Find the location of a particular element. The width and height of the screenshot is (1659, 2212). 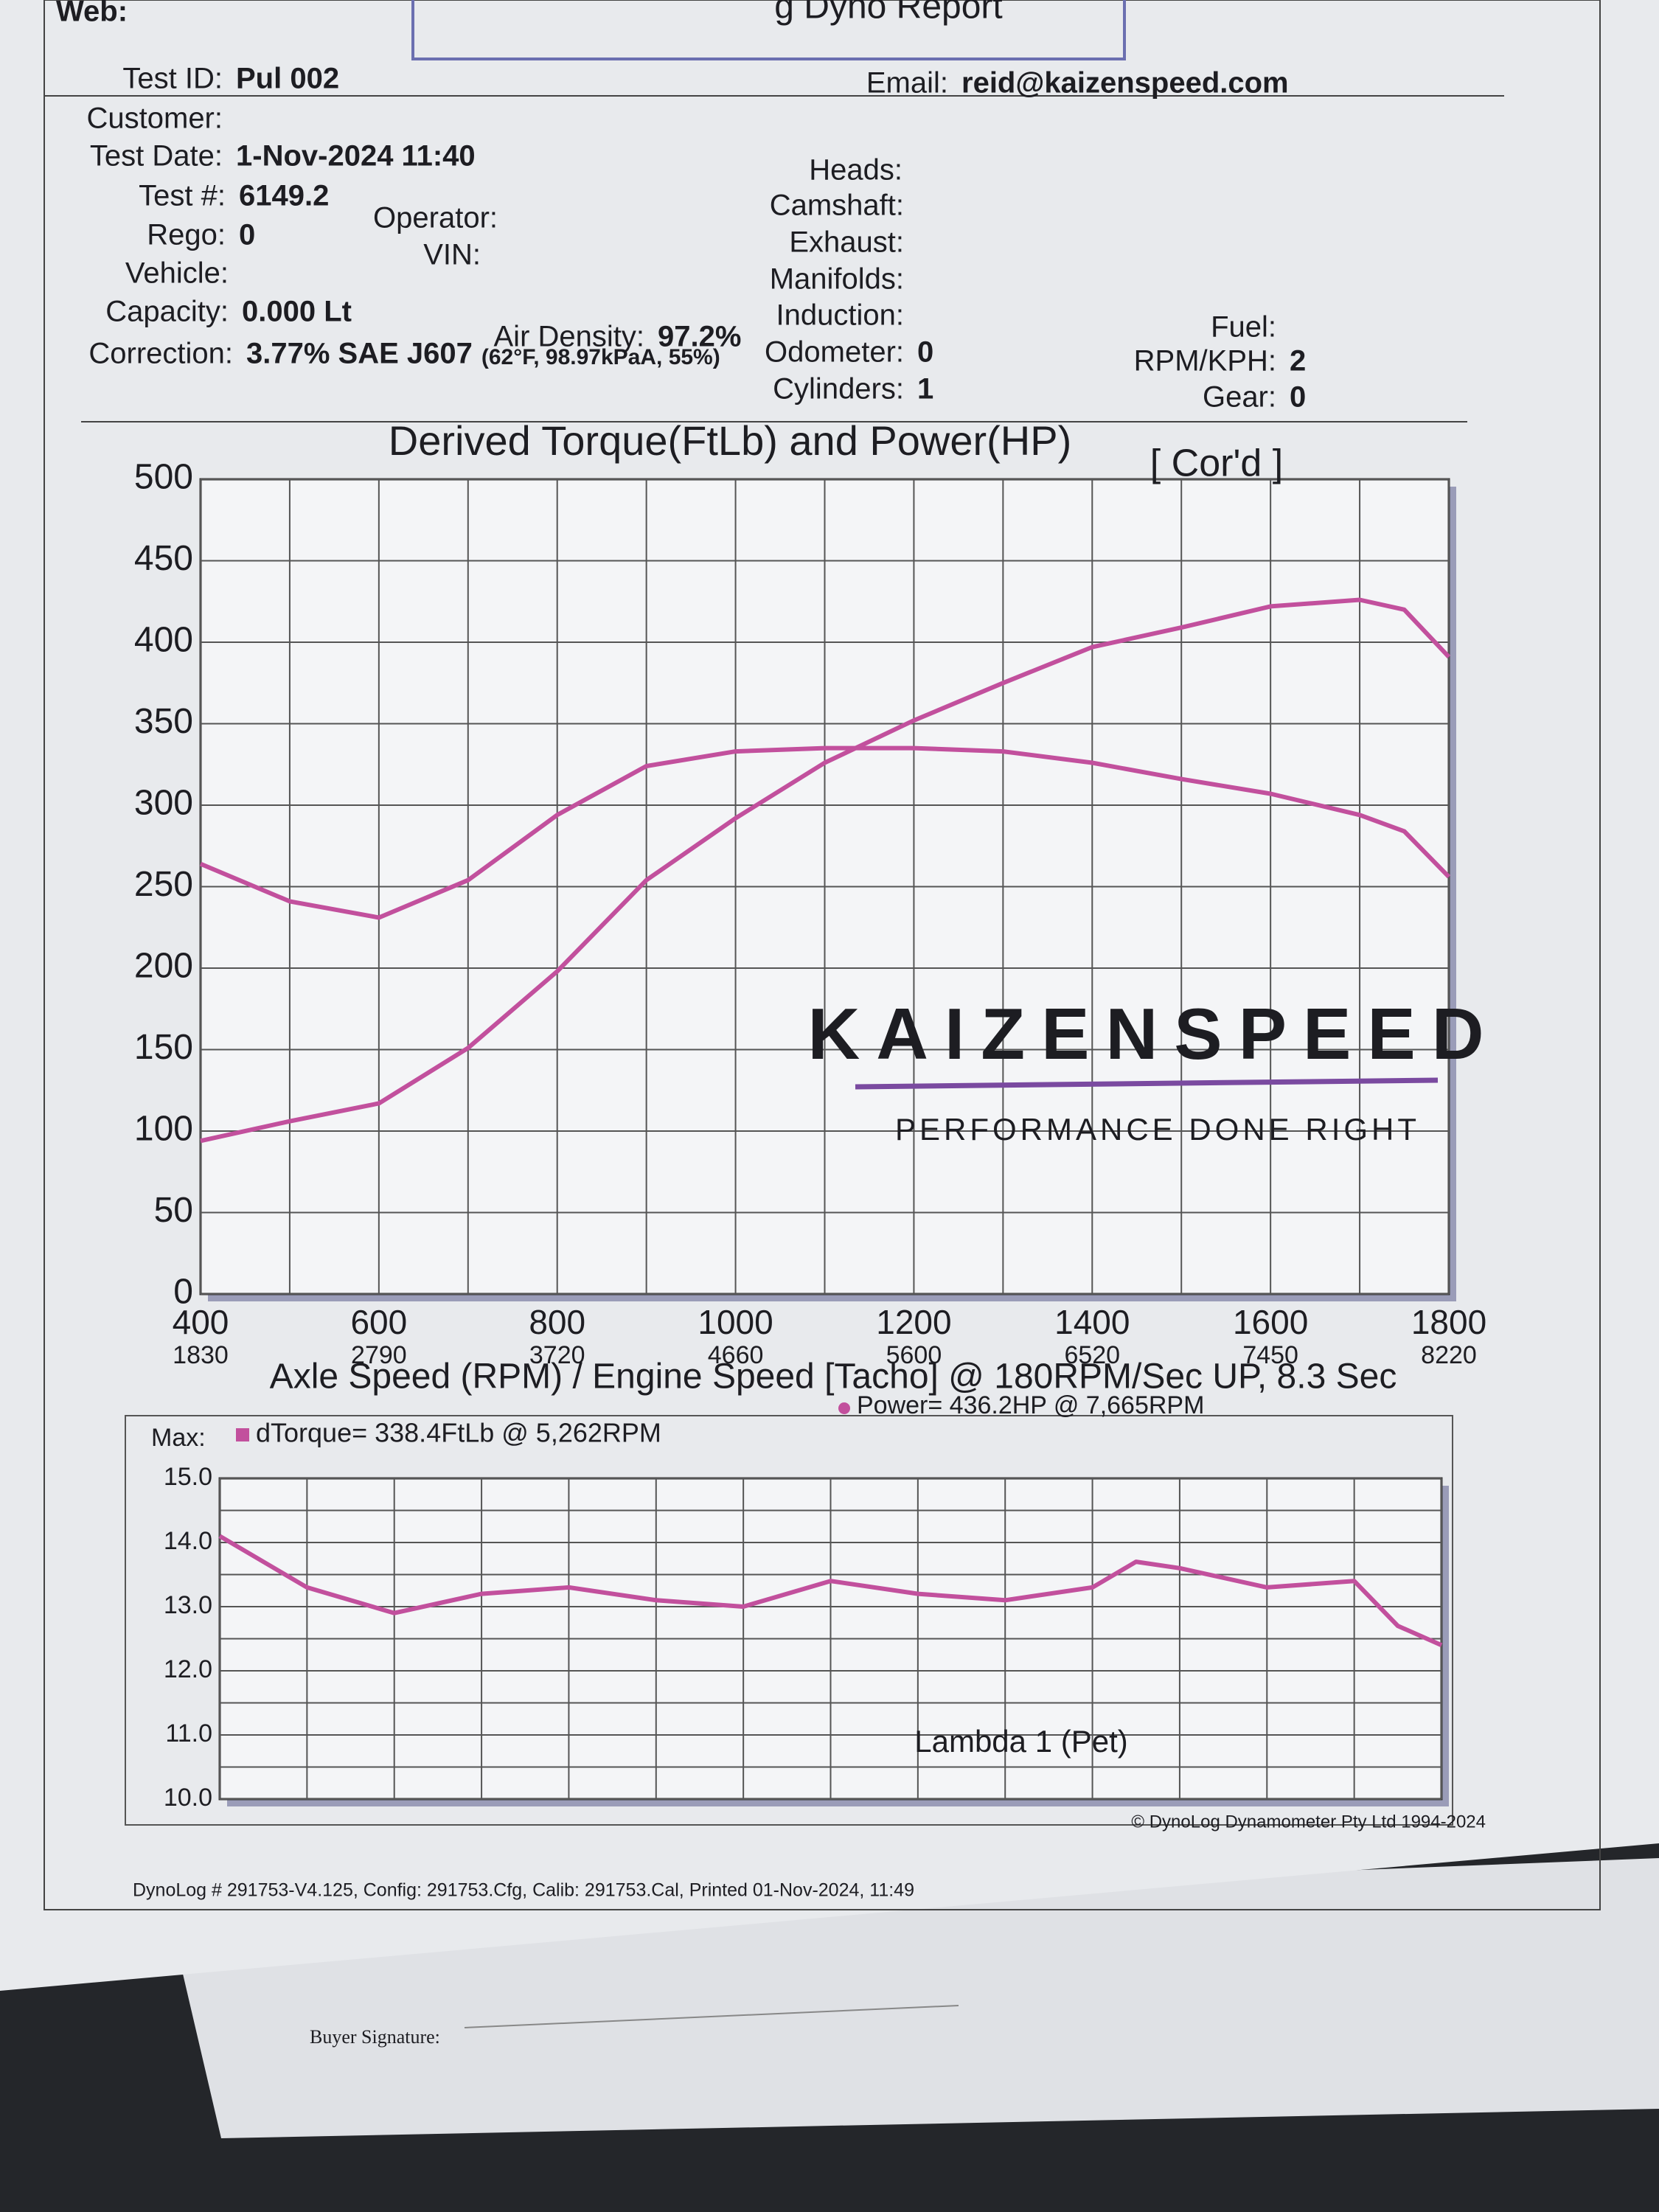

footer-right: © DynoLog Dynamometer Pty Ltd 1994-2024 is located at coordinates (1308, 1822).